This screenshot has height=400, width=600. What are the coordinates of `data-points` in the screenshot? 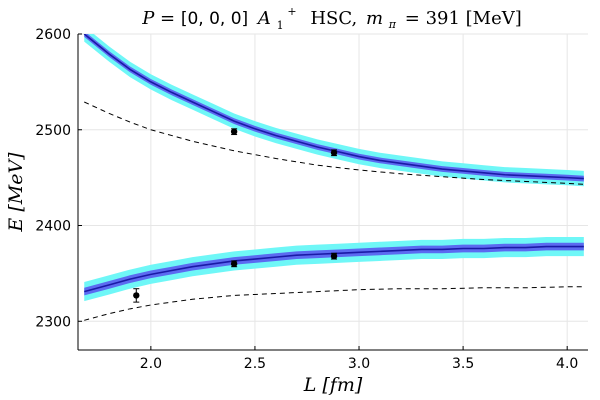 It's located at (235, 215).